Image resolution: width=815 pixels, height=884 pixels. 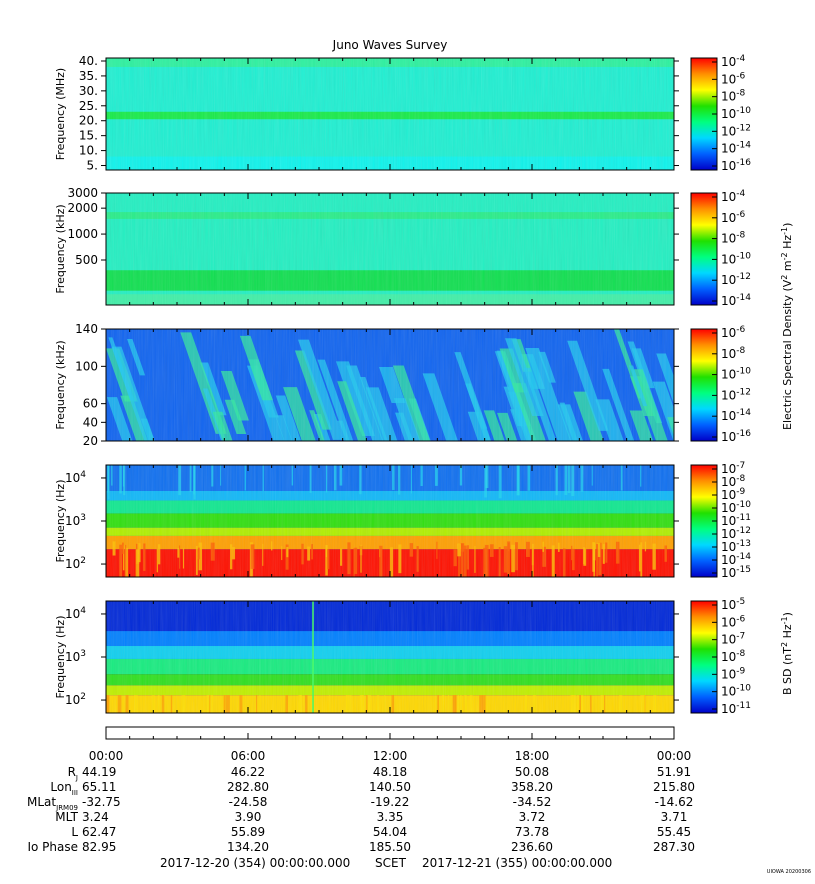 I want to click on ephemeris-value: 3.72, so click(x=532, y=817).